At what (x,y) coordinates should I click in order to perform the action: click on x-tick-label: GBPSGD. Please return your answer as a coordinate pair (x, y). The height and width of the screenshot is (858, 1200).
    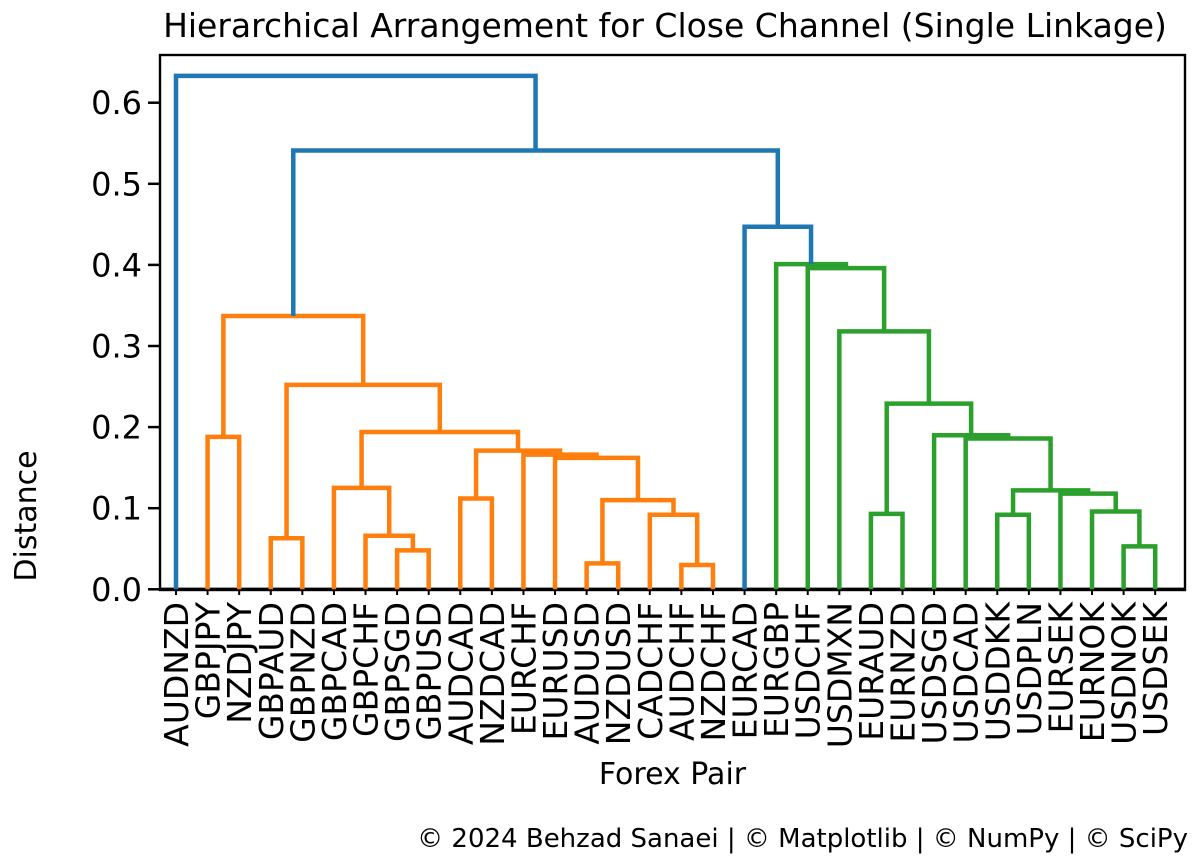
    Looking at the image, I should click on (397, 672).